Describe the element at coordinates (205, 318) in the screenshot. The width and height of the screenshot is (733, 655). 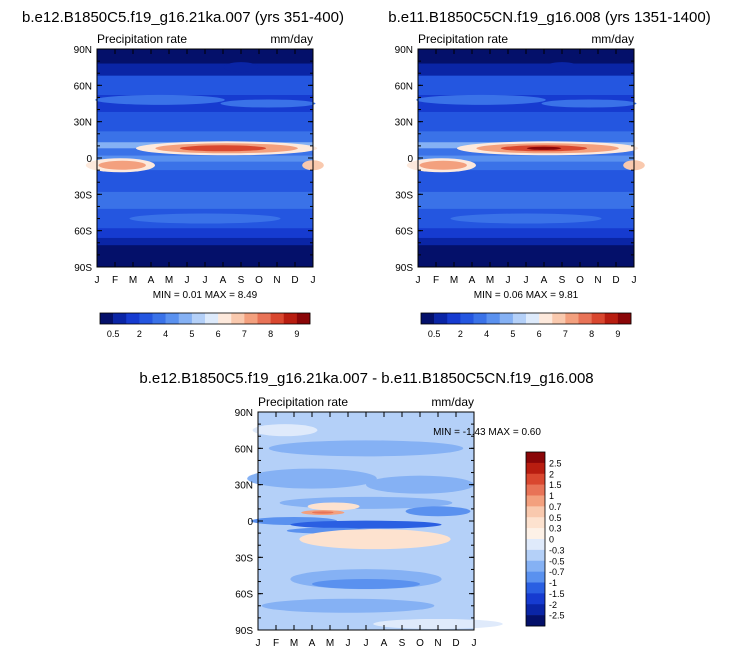
I see `colorbar-frame` at that location.